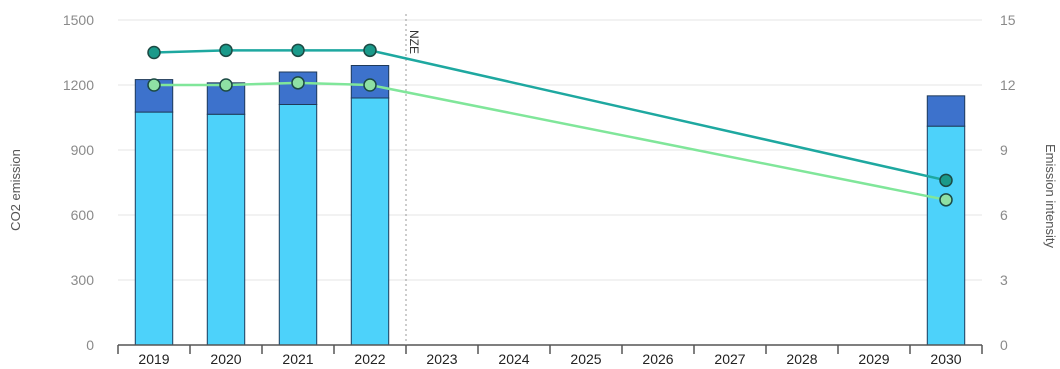  What do you see at coordinates (1004, 345) in the screenshot?
I see `y-right-tick-label: 0` at bounding box center [1004, 345].